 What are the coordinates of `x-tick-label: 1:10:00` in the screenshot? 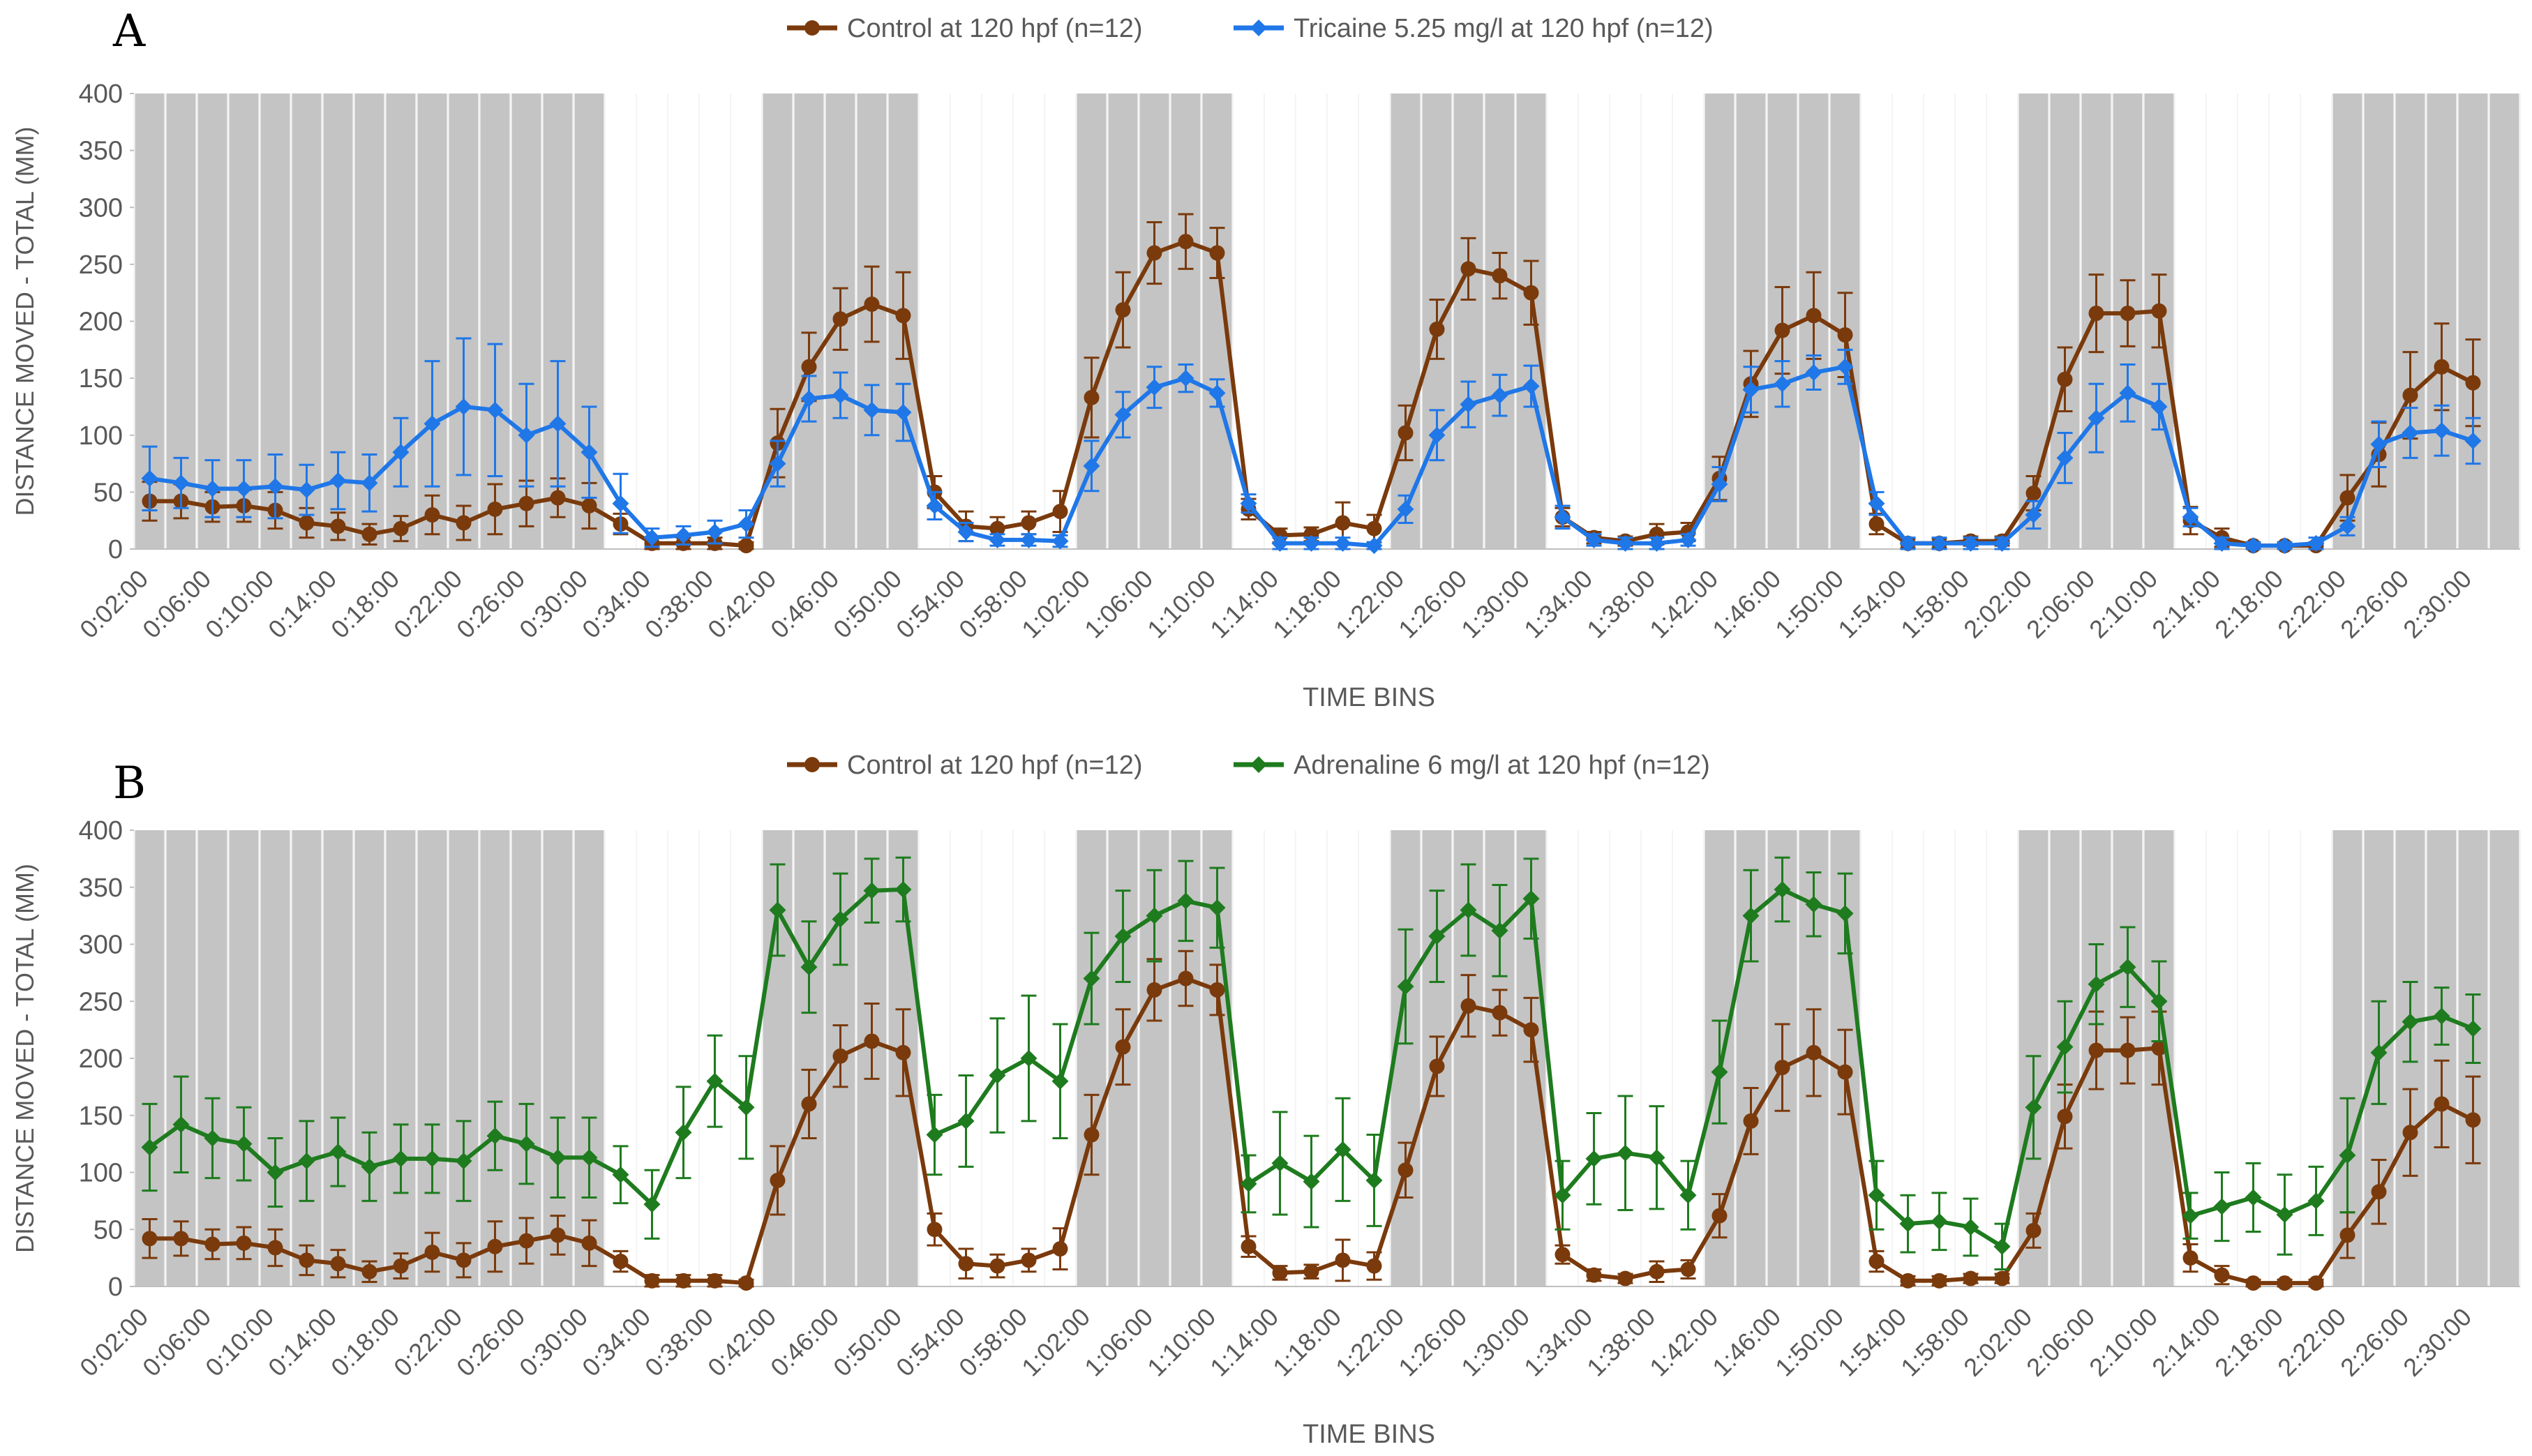 It's located at (1181, 1342).